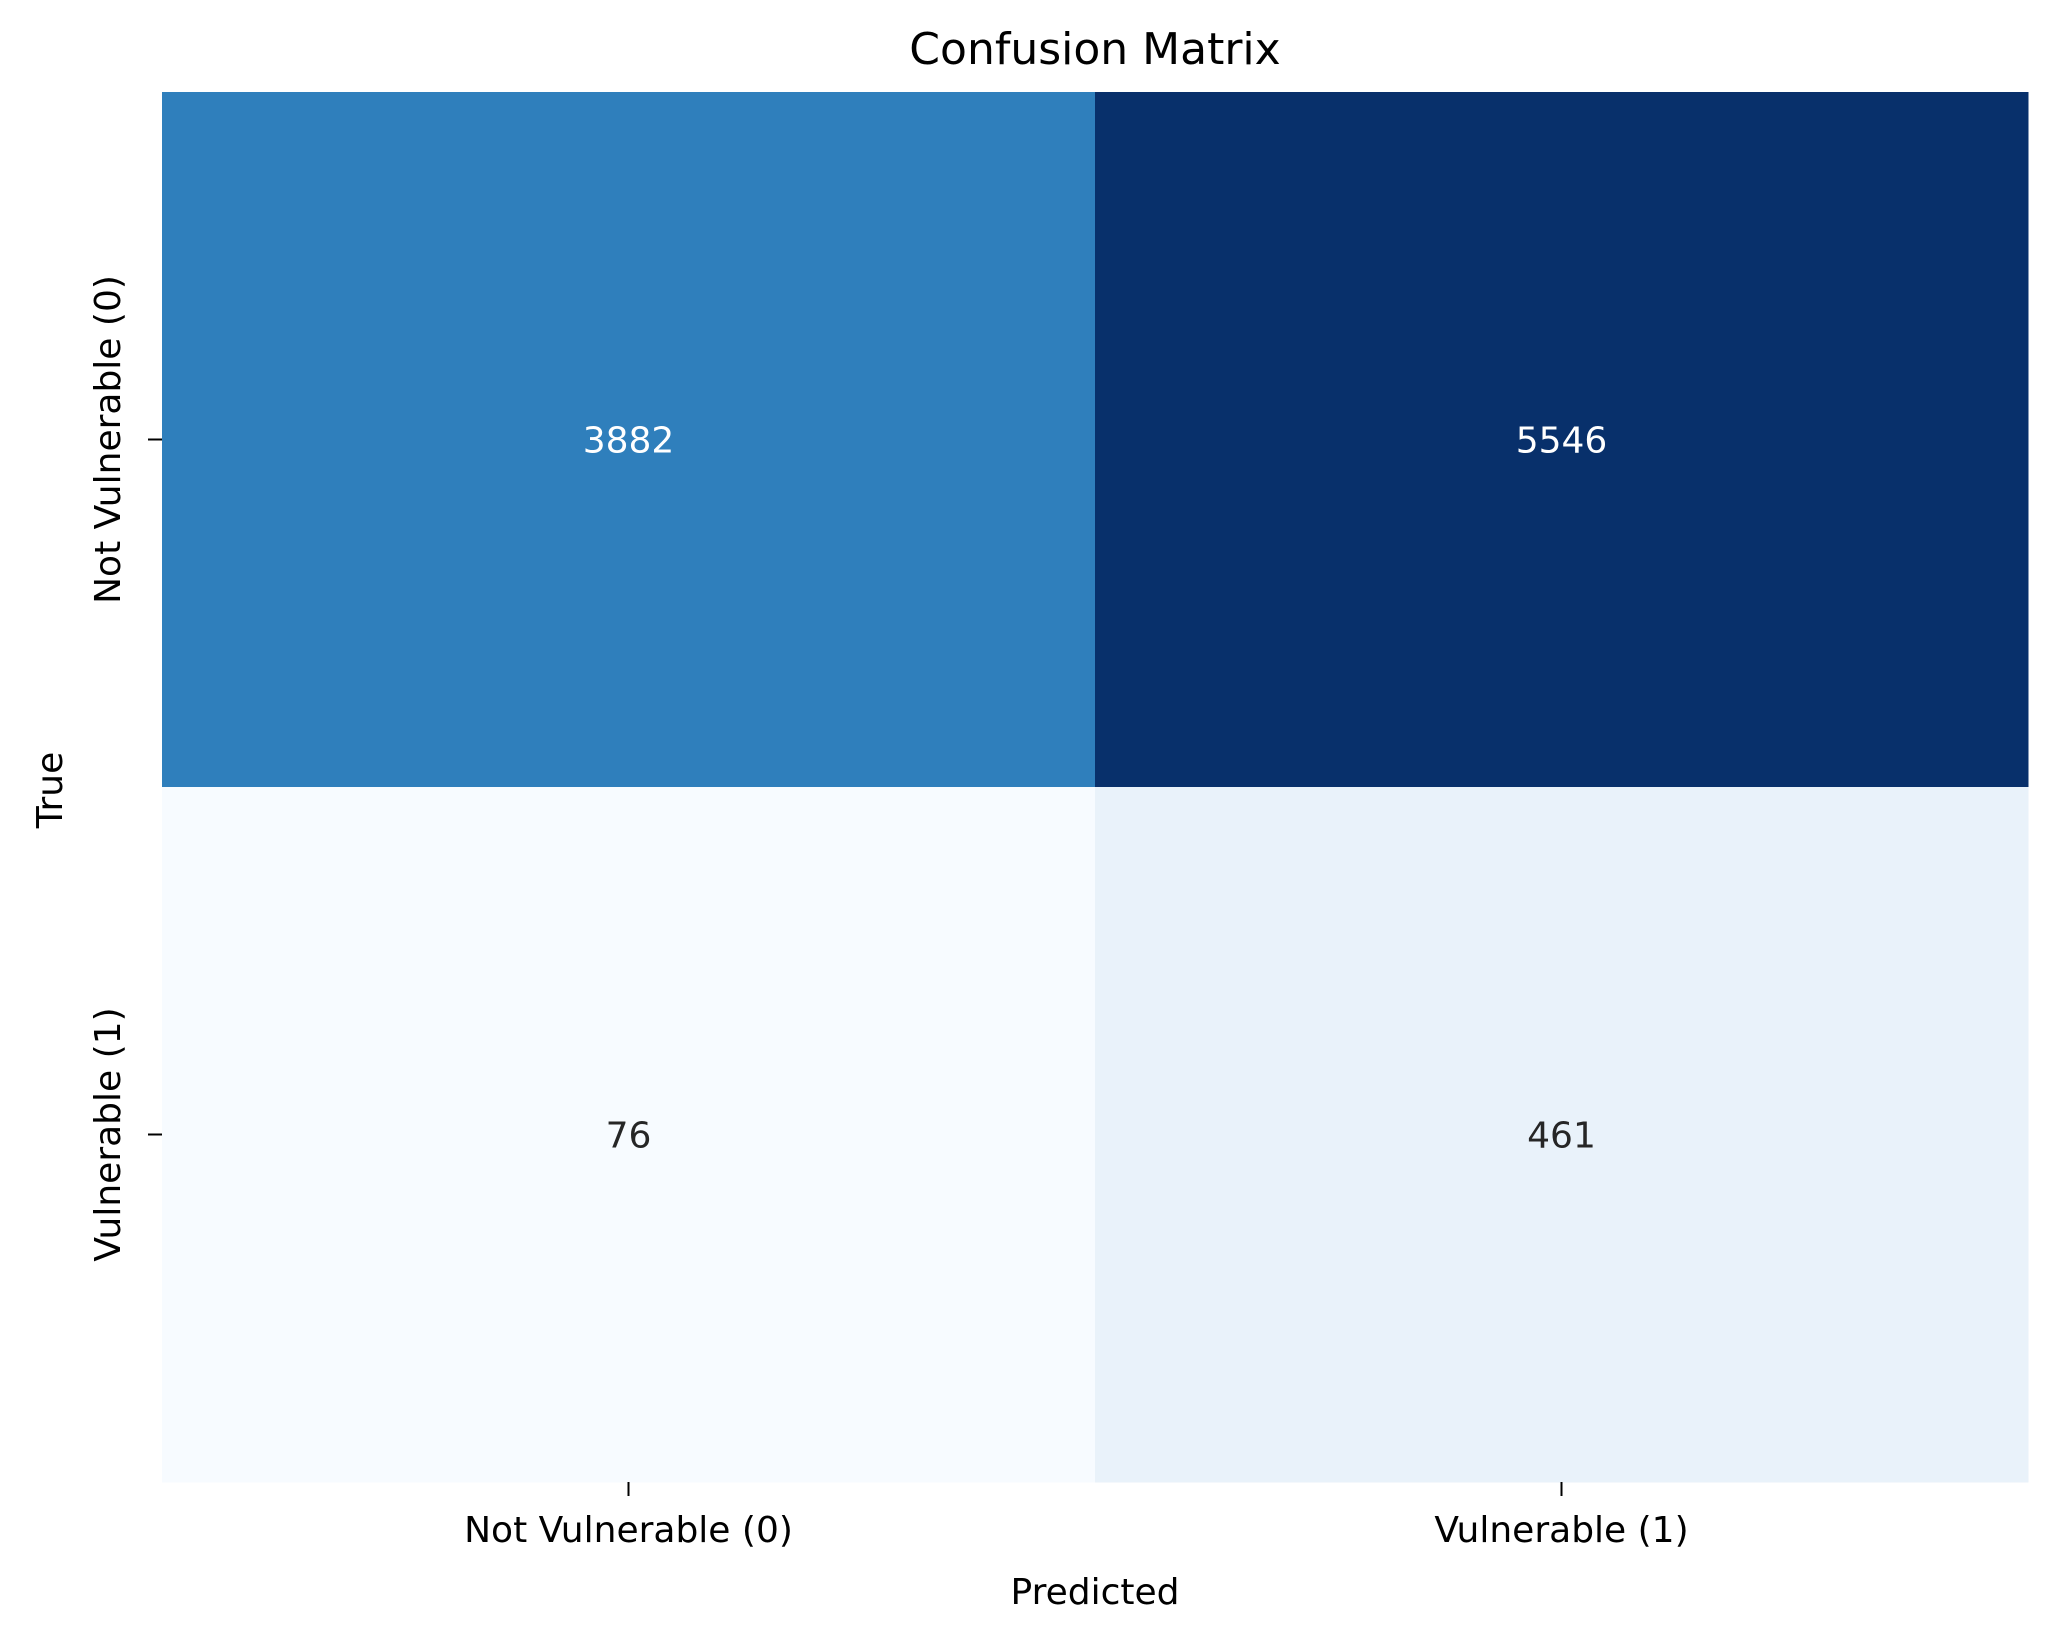 This screenshot has height=1638, width=2049. What do you see at coordinates (125, 768) in the screenshot?
I see `y-axis-ticks: Not Vulnerable (0) Vulnerable (1)` at bounding box center [125, 768].